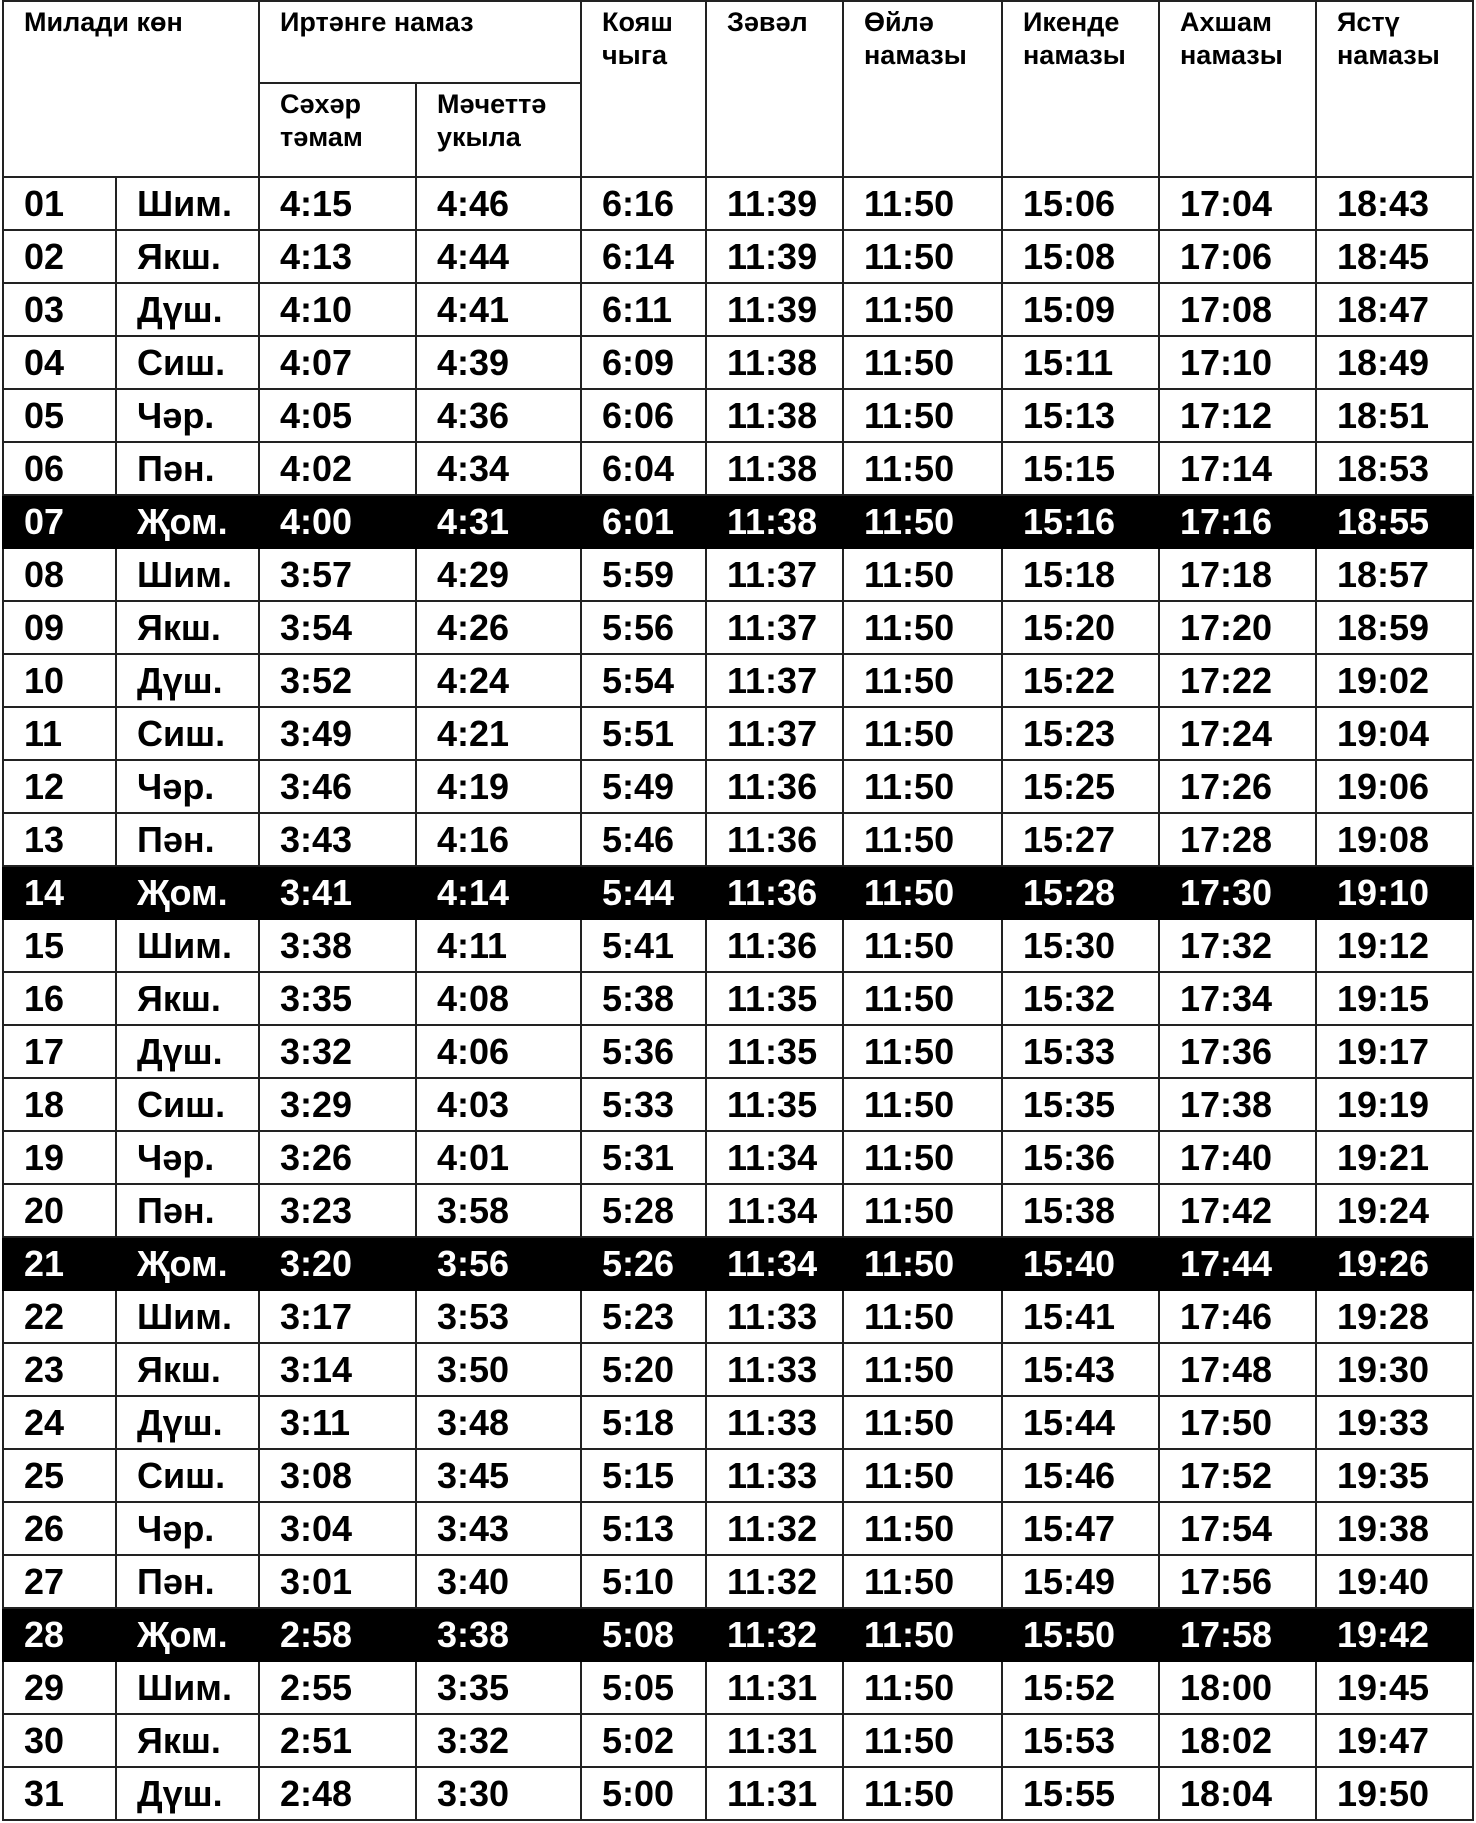  I want to click on table-cell: 19:50, so click(1394, 1793).